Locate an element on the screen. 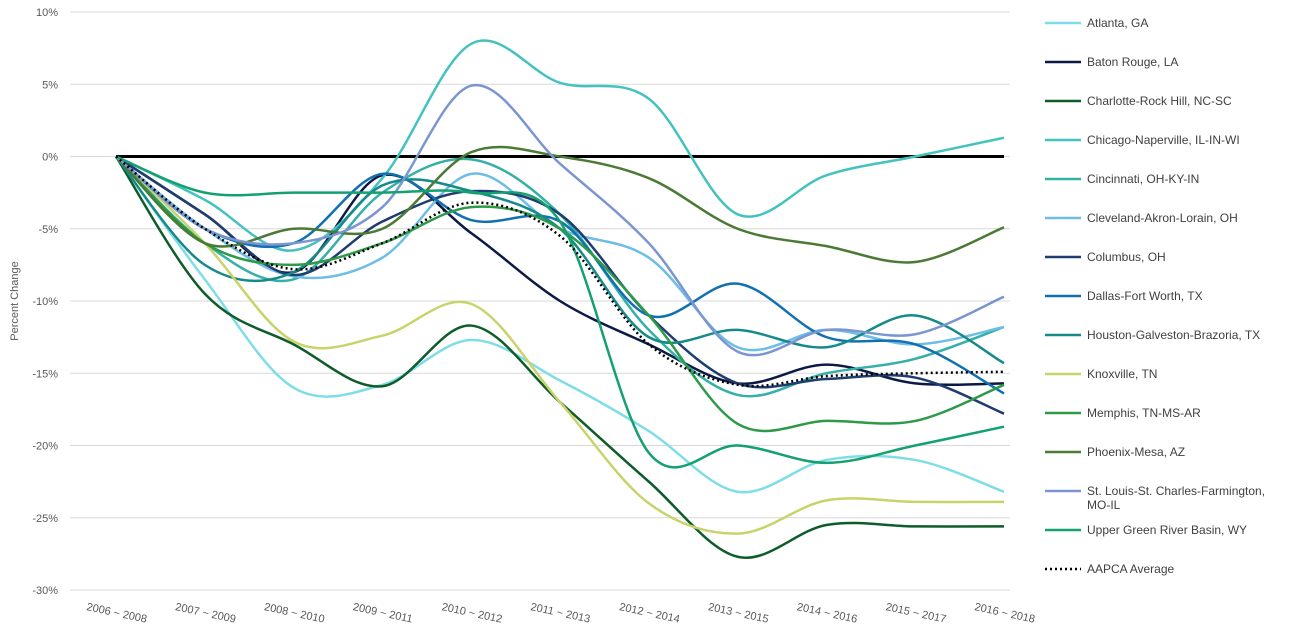 The image size is (1294, 634). x-tick-label: 2012 ~ 2014 is located at coordinates (649, 613).